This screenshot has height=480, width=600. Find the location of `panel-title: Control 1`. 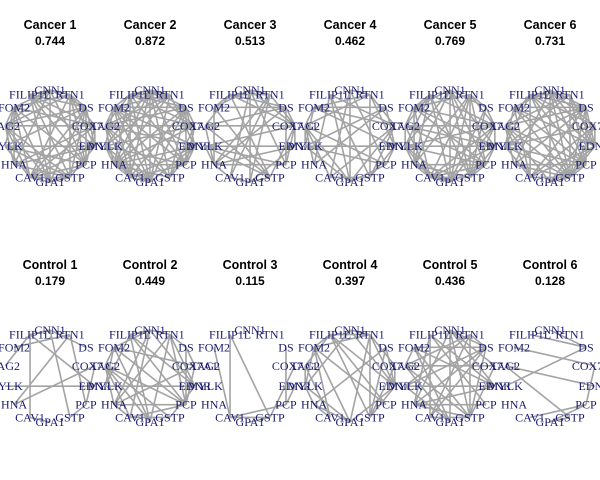

panel-title: Control 1 is located at coordinates (50, 265).